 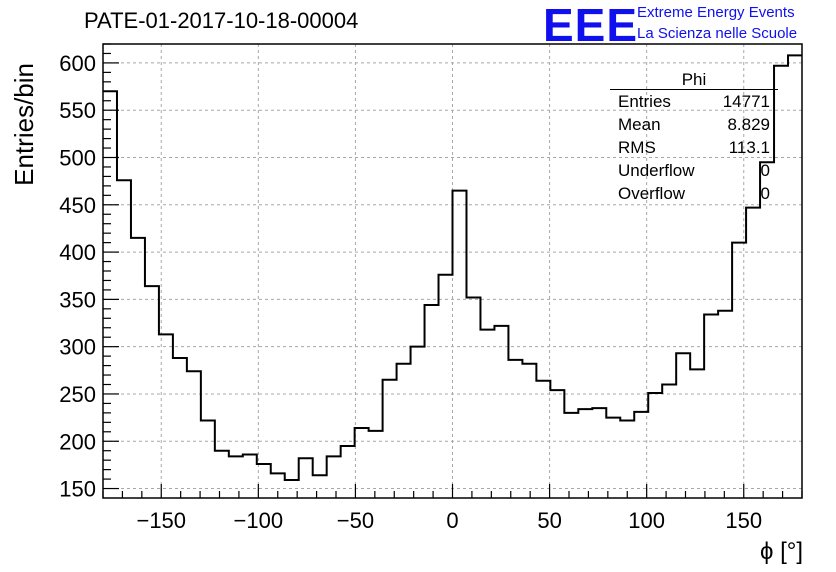 What do you see at coordinates (77, 63) in the screenshot?
I see `y-tick-label: 600` at bounding box center [77, 63].